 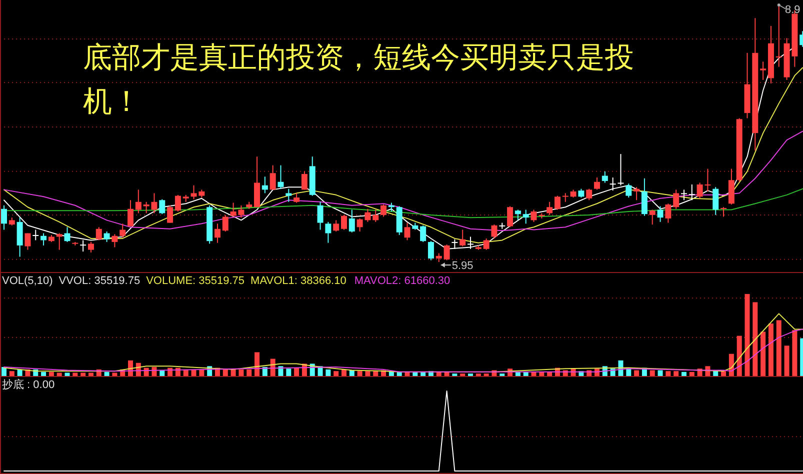 I want to click on text: VOL(5,10), so click(x=27, y=281).